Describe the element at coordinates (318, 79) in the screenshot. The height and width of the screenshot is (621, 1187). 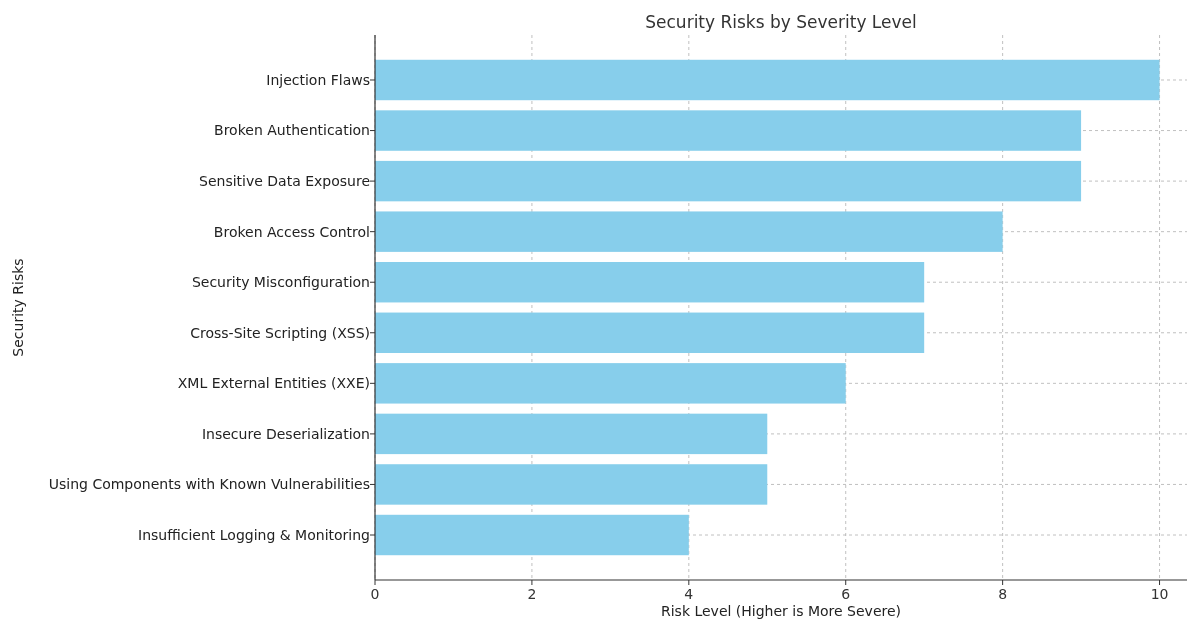
I see `y-tick-label: Injection Flaws` at that location.